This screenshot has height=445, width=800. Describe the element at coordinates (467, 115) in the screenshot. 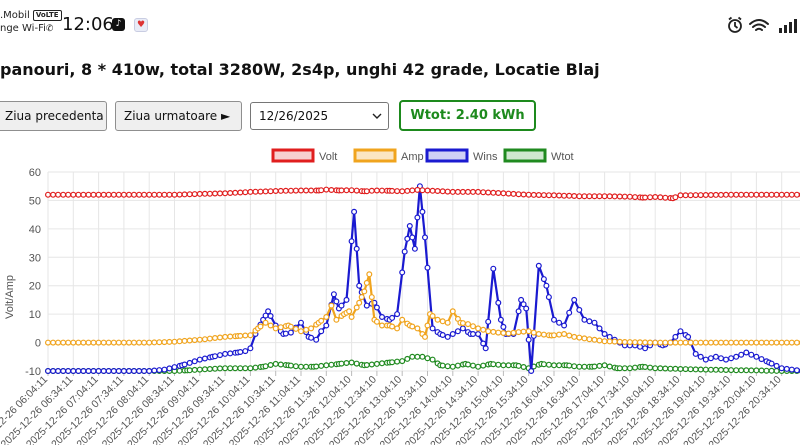

I see `wtot-total: Wtot: 2.40 kWh` at that location.